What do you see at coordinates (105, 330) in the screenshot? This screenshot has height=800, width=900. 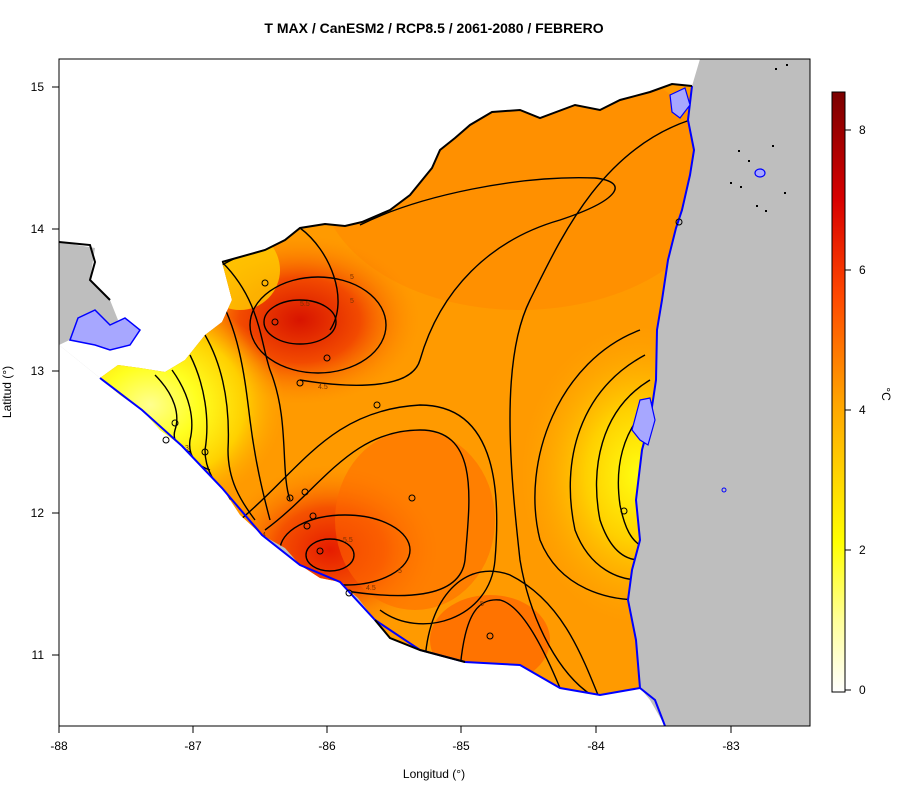 I see `gulf-of-fonseca` at bounding box center [105, 330].